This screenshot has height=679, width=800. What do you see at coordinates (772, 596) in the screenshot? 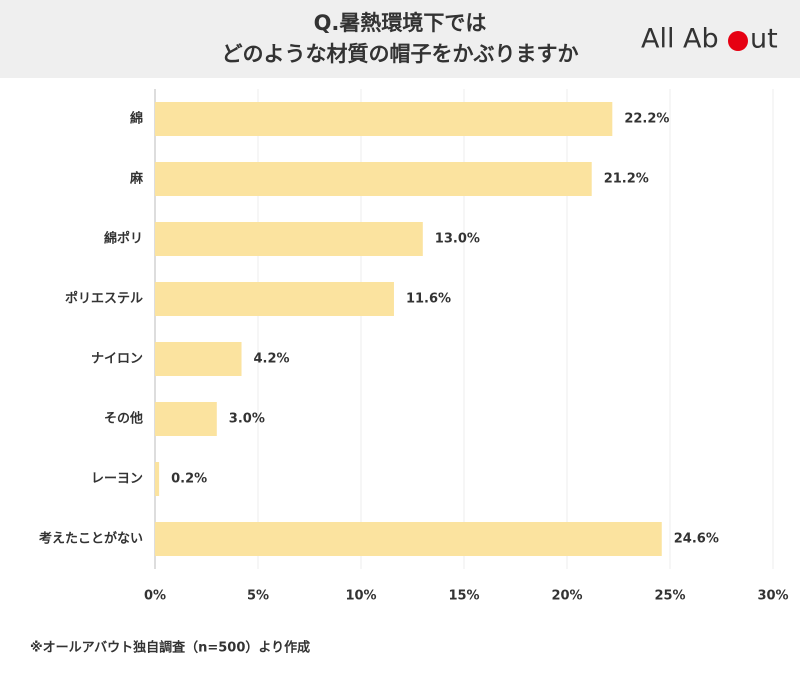
I see `x-tick-label: 30%` at bounding box center [772, 596].